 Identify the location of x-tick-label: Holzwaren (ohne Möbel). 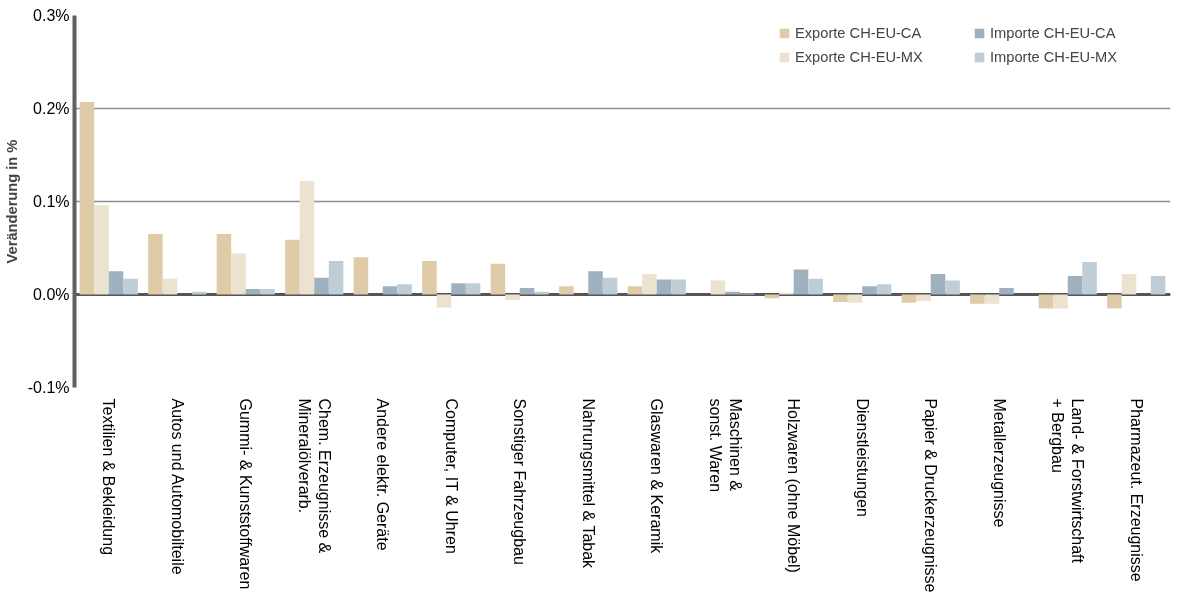
(794, 485).